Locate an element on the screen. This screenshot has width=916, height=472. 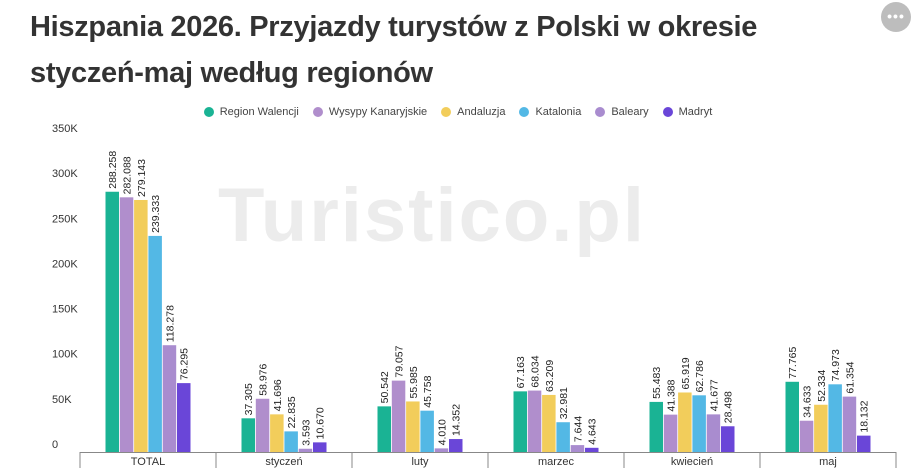
y-tick-label: 50K is located at coordinates (62, 400).